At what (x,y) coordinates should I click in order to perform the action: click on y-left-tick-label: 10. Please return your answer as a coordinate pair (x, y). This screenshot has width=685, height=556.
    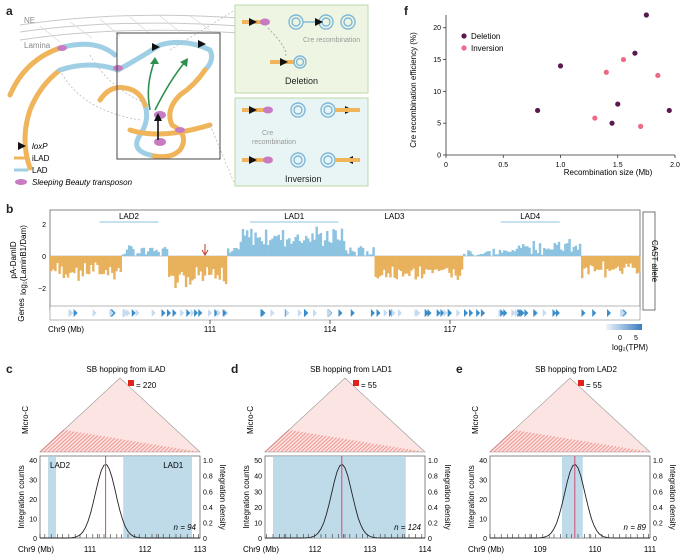
    Looking at the image, I should click on (483, 520).